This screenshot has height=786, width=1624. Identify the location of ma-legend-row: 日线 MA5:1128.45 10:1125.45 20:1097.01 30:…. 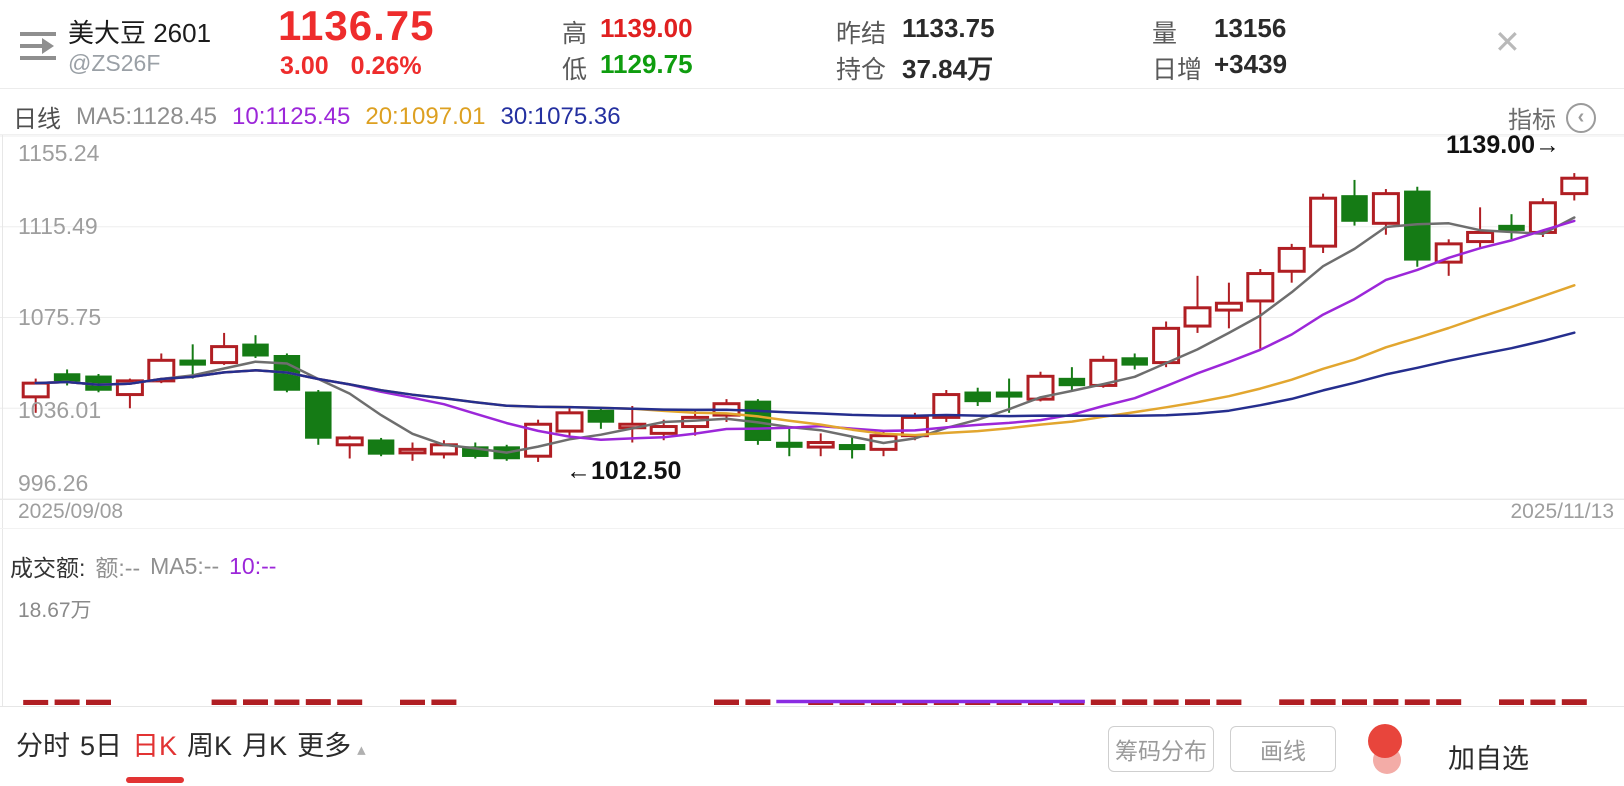
(317, 116).